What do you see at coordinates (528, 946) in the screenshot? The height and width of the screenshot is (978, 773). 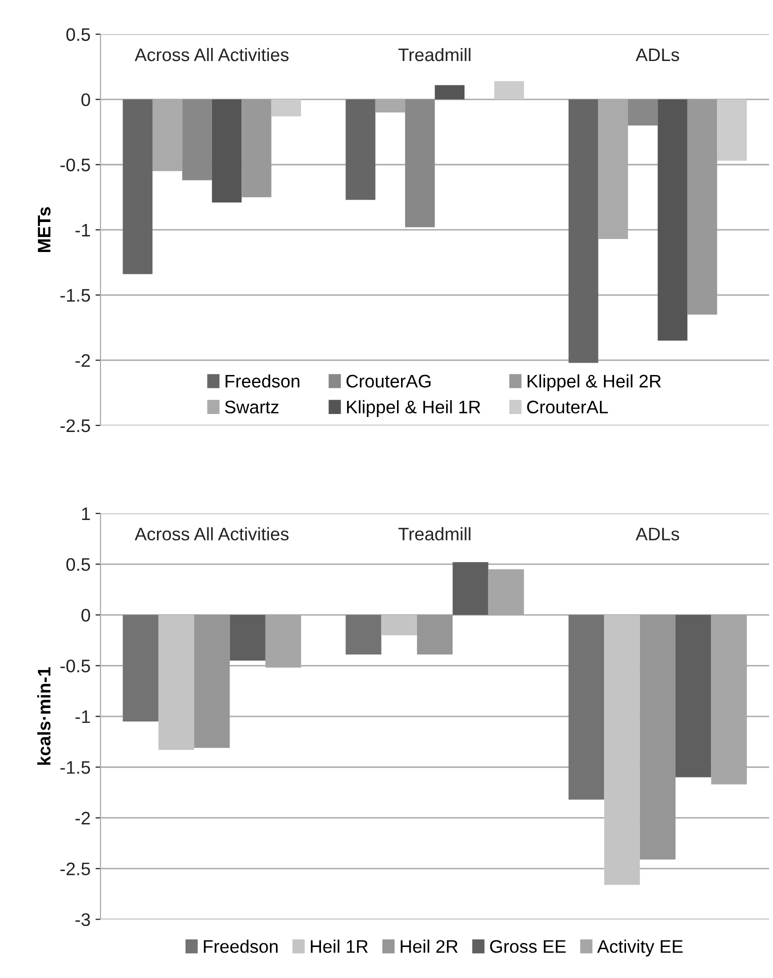 I see `legend-label: Gross EE` at bounding box center [528, 946].